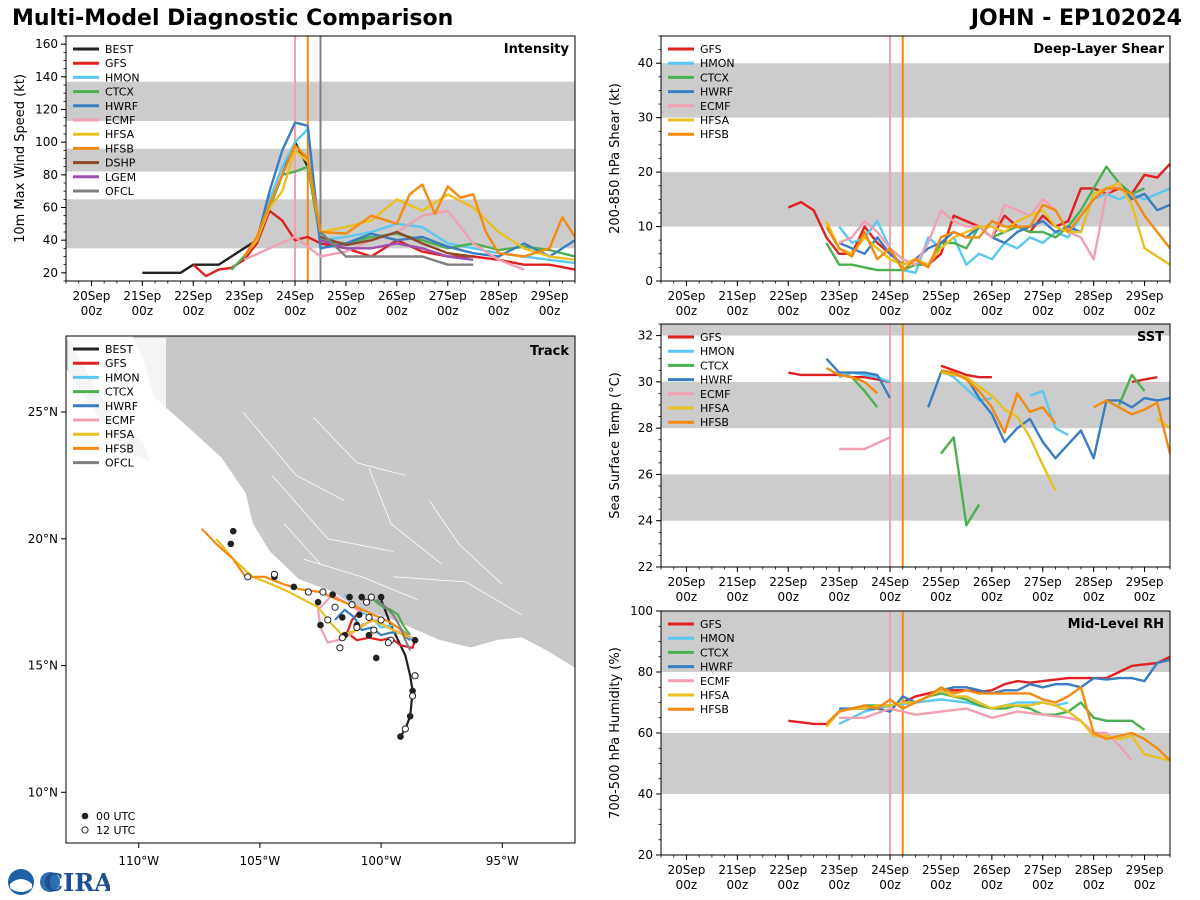 The width and height of the screenshot is (1200, 900). What do you see at coordinates (313, 588) in the screenshot?
I see `track-line-hfsa` at bounding box center [313, 588].